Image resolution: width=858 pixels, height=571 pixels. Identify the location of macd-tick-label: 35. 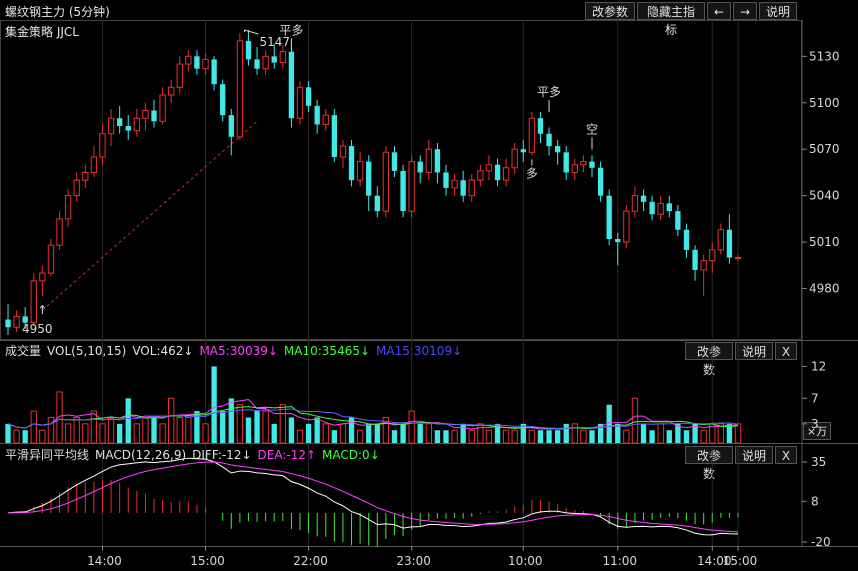
(818, 462).